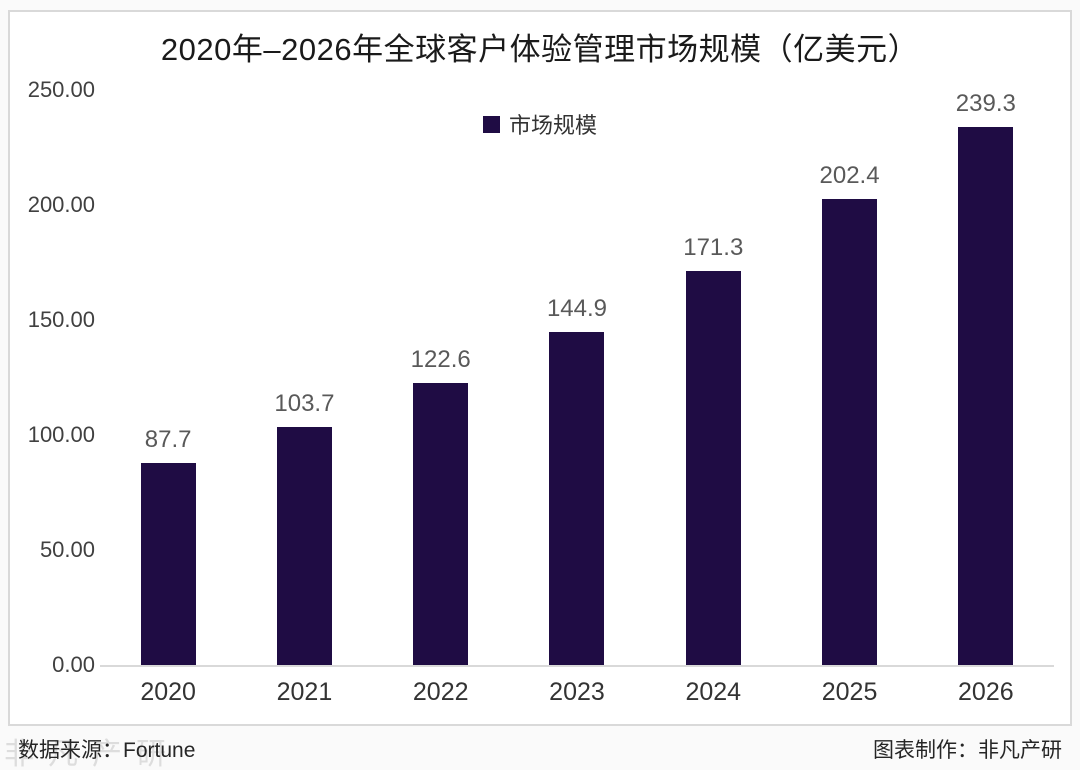 This screenshot has height=770, width=1080. Describe the element at coordinates (441, 377) in the screenshot. I see `bar-column: 122.6` at that location.